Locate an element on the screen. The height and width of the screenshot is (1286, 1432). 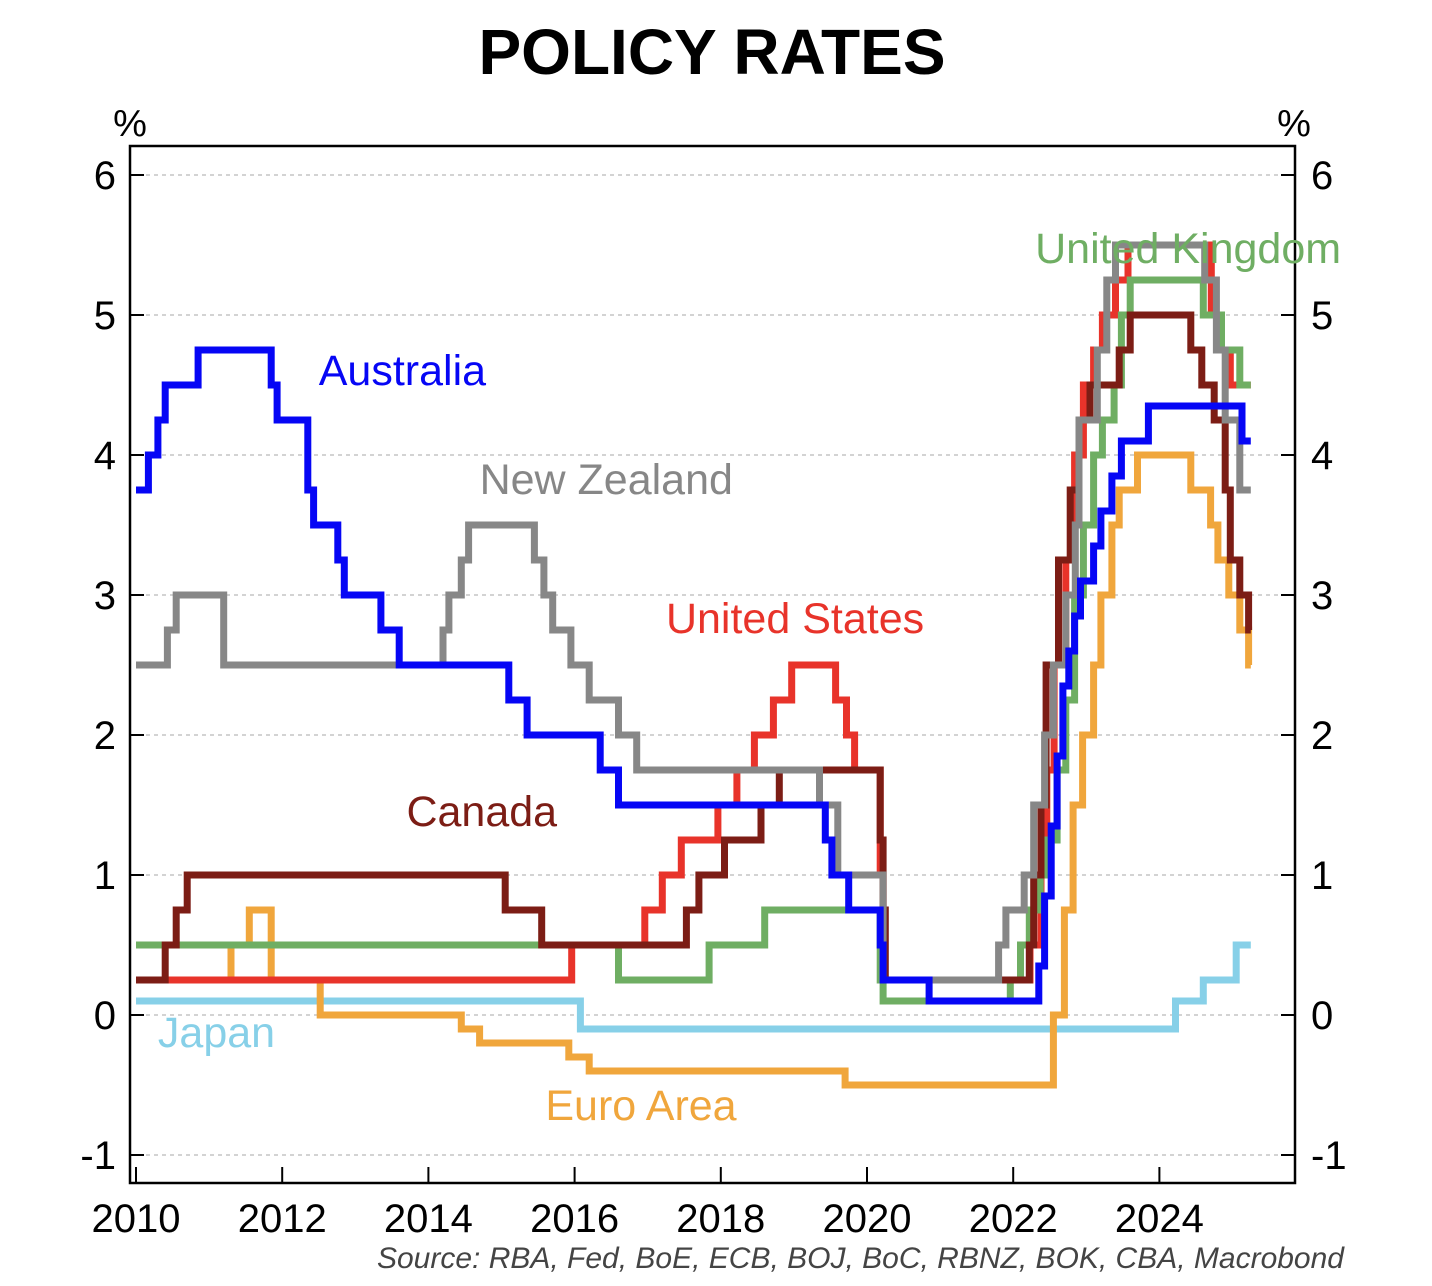
series-label-euro-area: Euro Area is located at coordinates (640, 1106).